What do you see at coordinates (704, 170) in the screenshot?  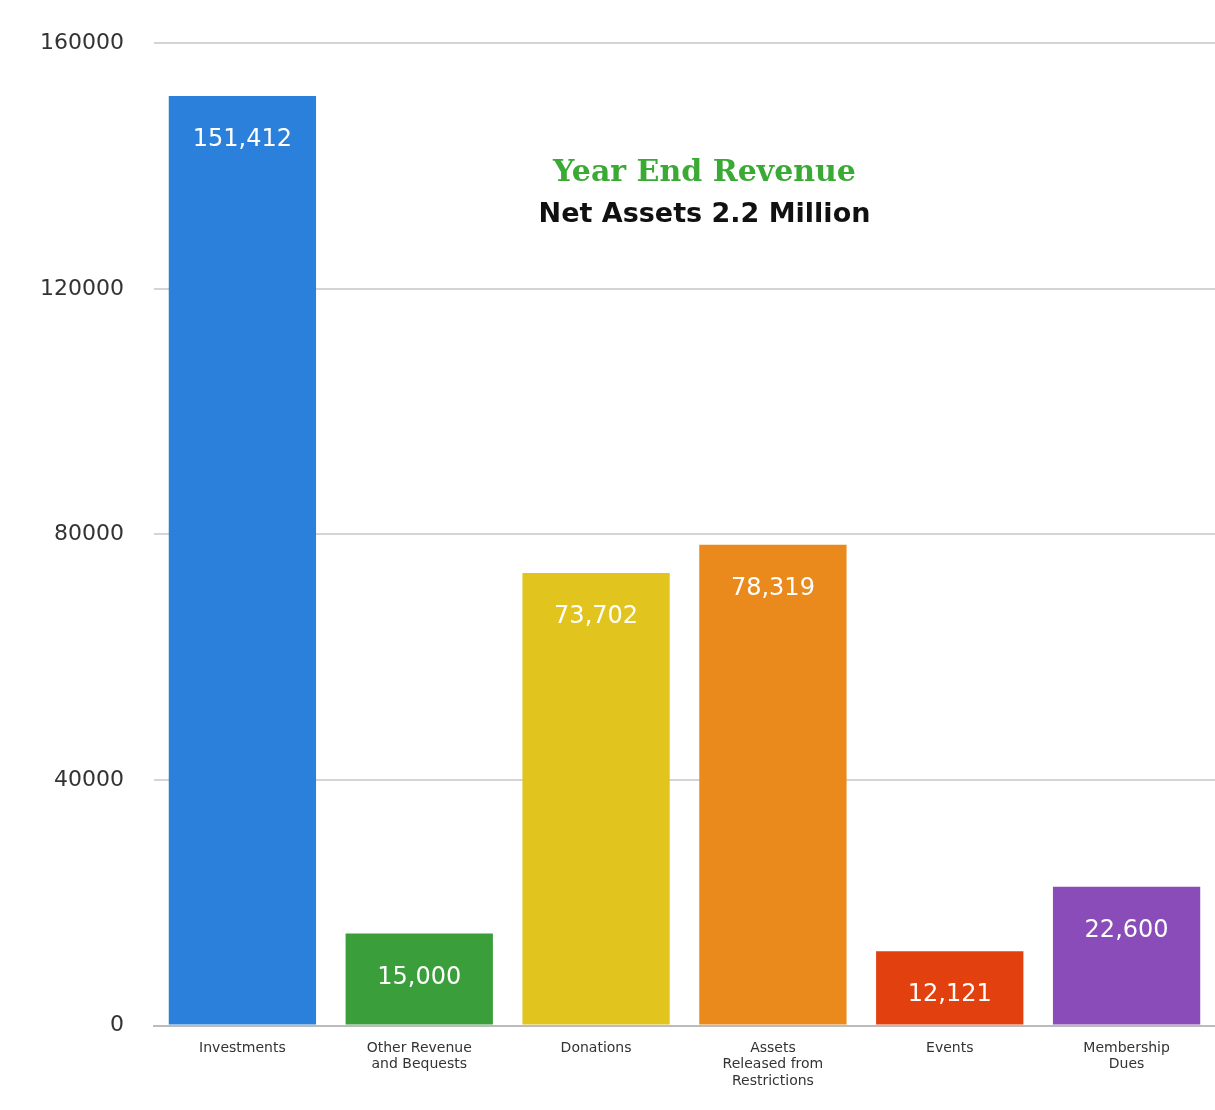 I see `text: Year End Revenue` at bounding box center [704, 170].